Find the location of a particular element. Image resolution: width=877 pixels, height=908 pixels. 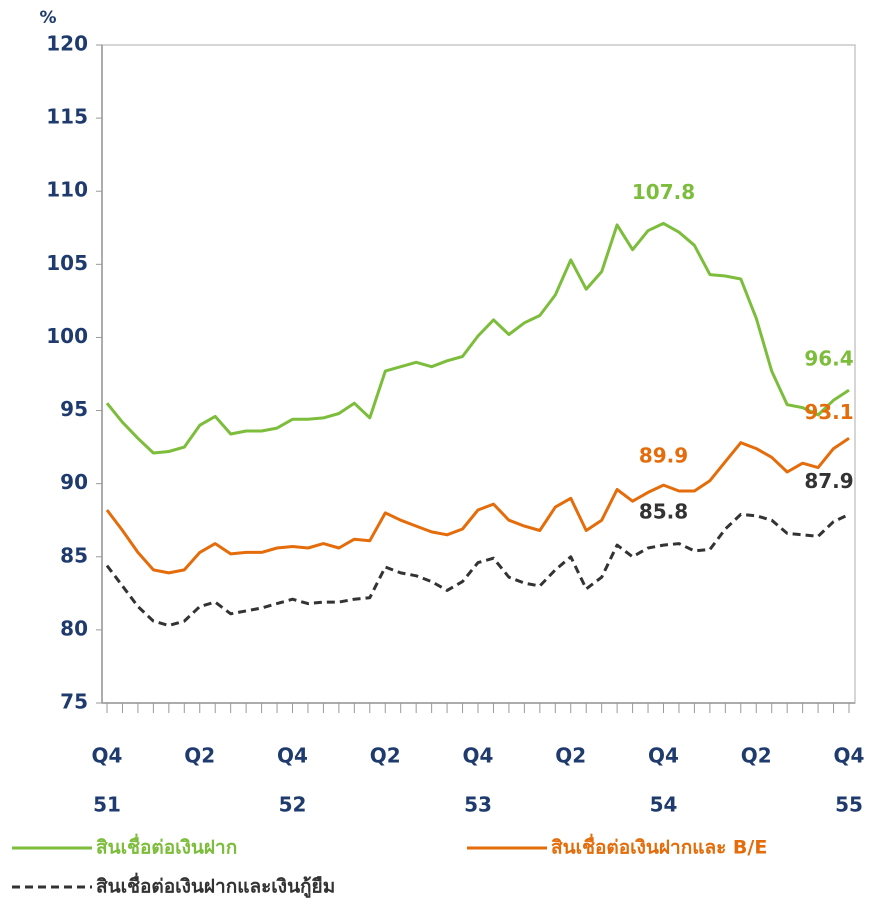

y-axis-label: % is located at coordinates (47, 18).